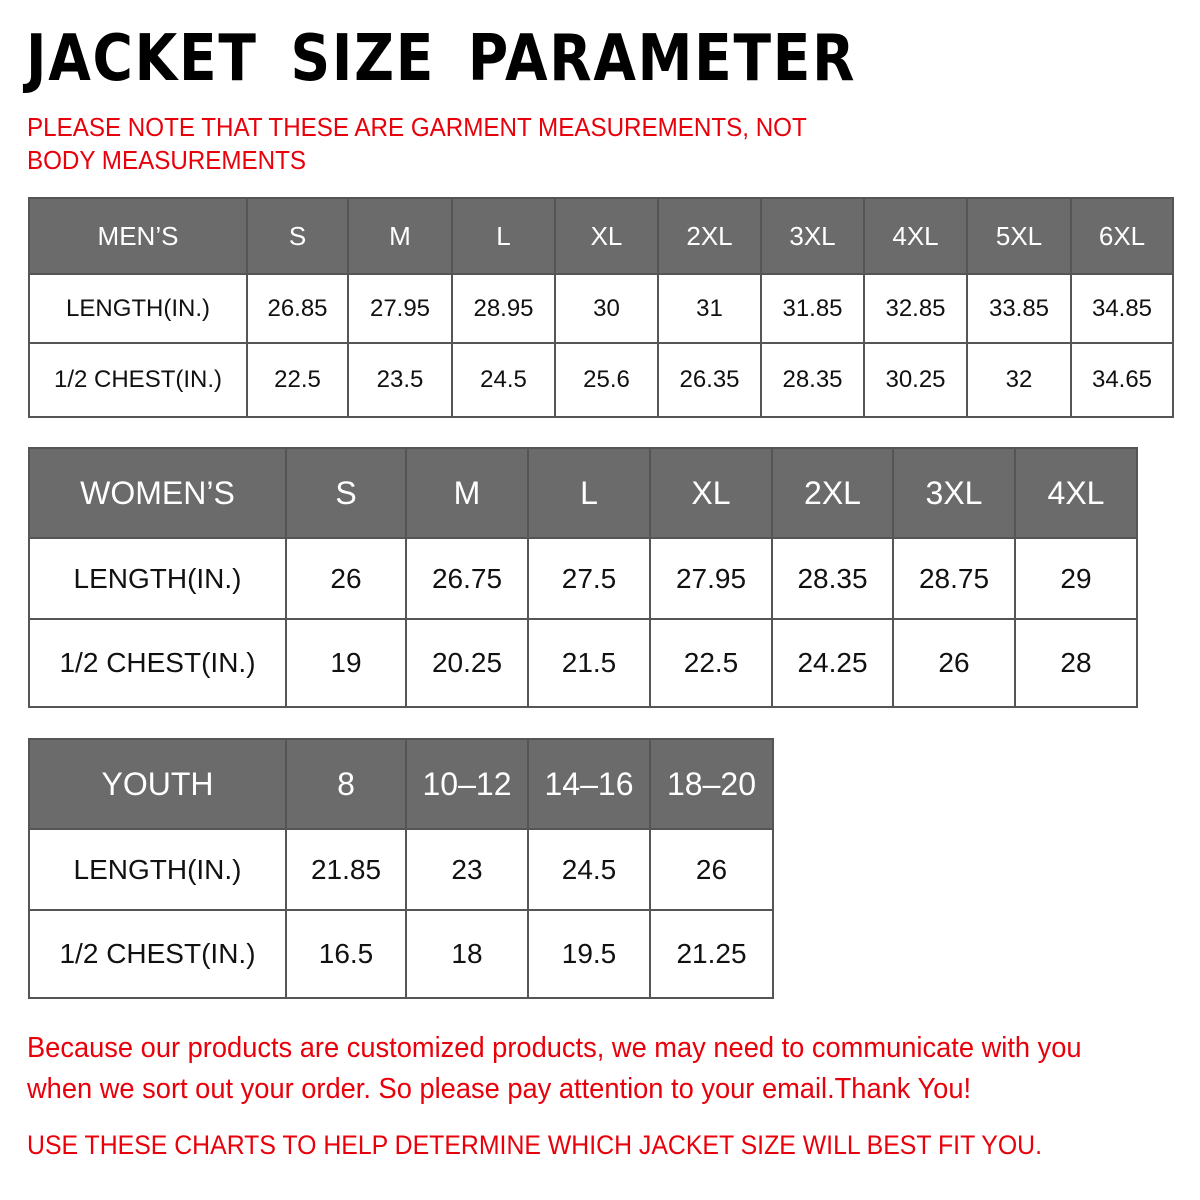  I want to click on measurement-cell: 28.75, so click(954, 578).